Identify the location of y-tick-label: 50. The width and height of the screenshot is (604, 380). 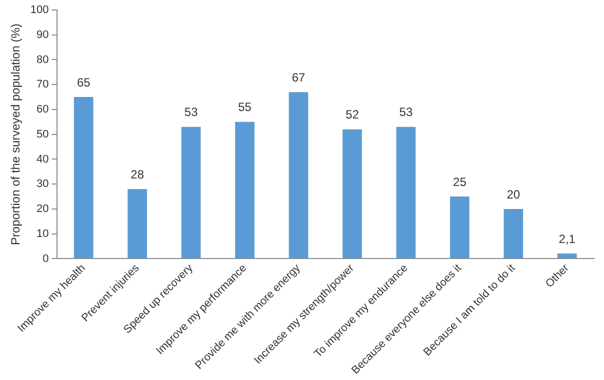
(42, 134).